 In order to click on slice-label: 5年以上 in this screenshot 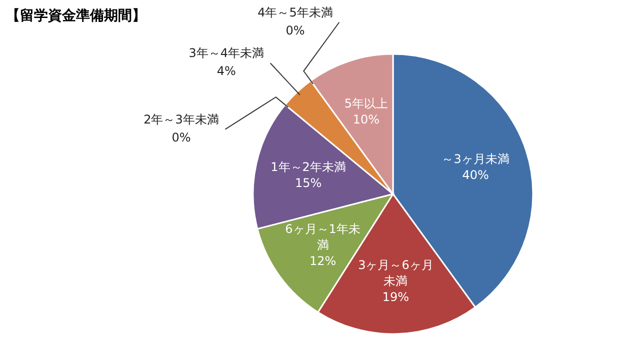, I will do `click(366, 103)`.